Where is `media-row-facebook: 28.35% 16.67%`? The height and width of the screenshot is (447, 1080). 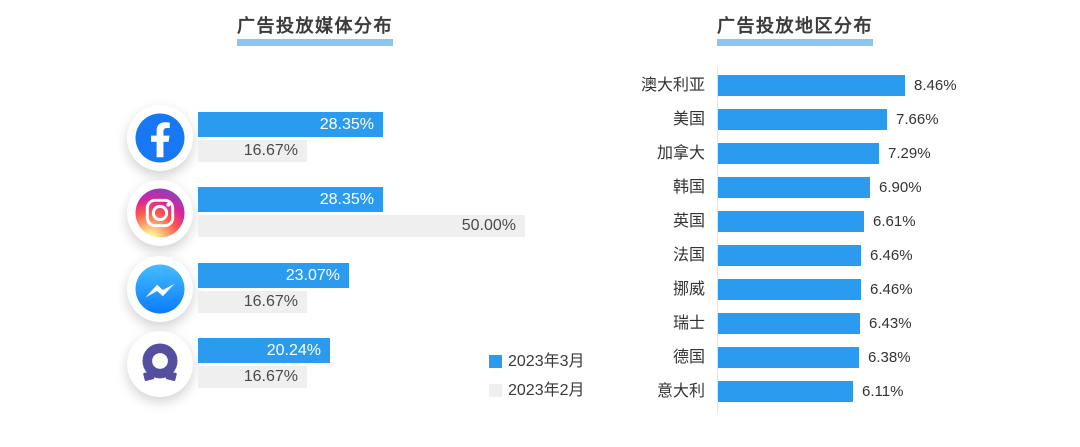
media-row-facebook: 28.35% 16.67% is located at coordinates (540, 138).